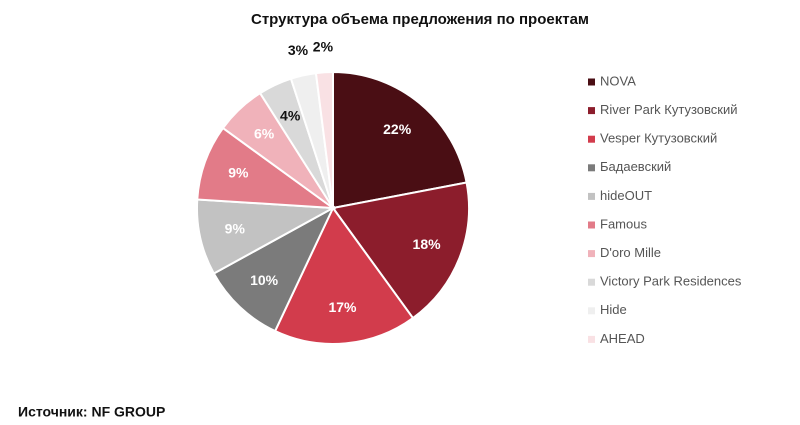 Image resolution: width=800 pixels, height=425 pixels. Describe the element at coordinates (623, 223) in the screenshot. I see `legend-label: Famous` at that location.